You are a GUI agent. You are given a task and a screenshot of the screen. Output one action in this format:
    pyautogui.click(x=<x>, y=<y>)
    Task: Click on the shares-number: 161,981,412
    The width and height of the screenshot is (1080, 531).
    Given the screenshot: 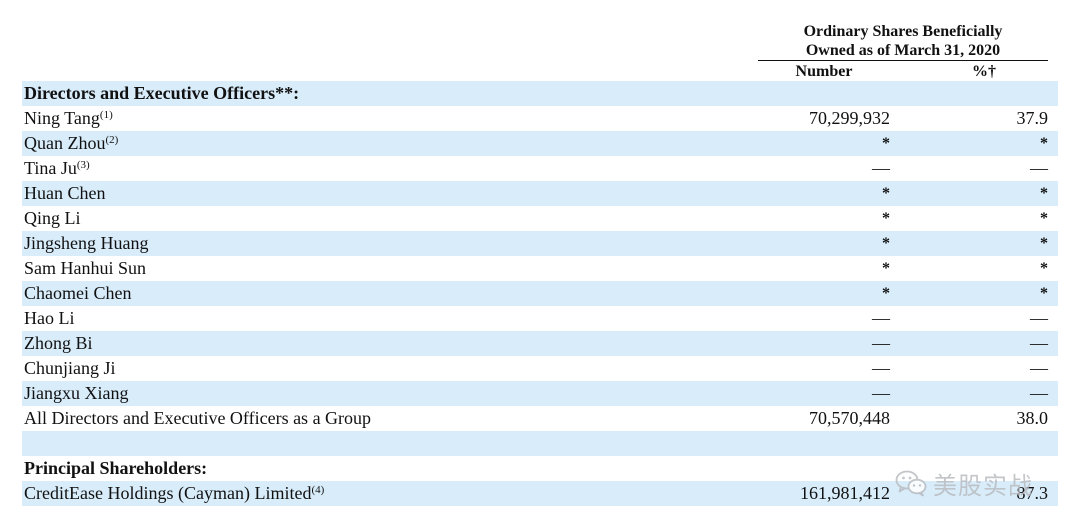 What is the action you would take?
    pyautogui.click(x=845, y=493)
    